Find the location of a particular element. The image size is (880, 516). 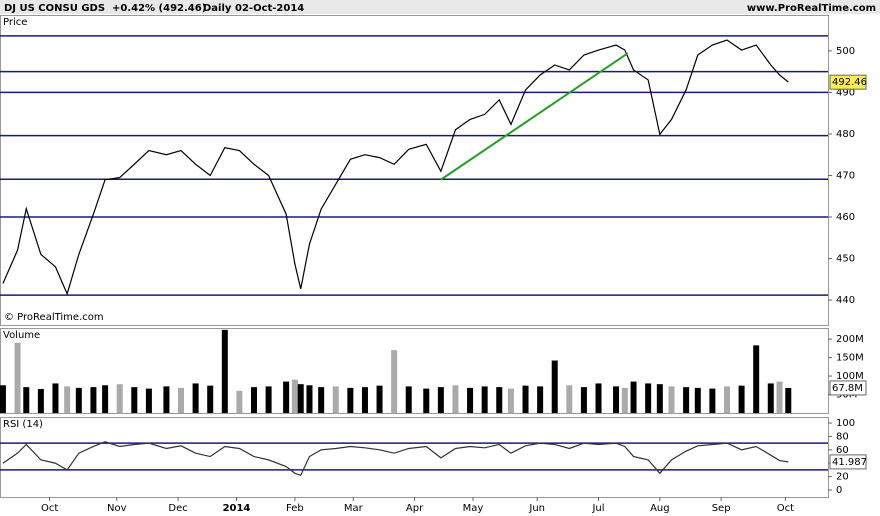

last-label: 492.46 is located at coordinates (849, 82).